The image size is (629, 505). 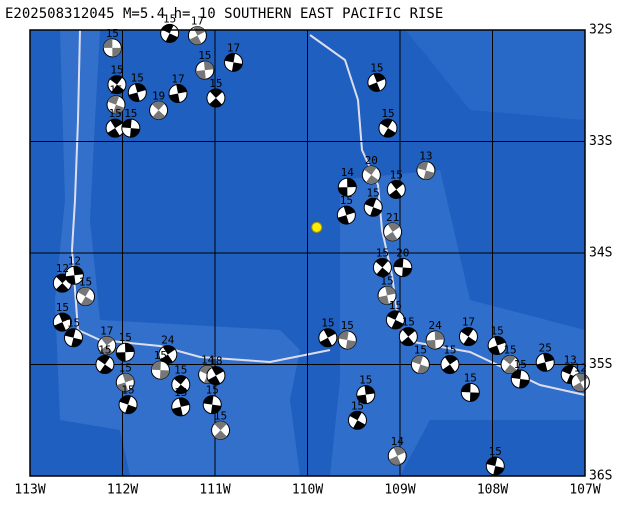 I want to click on depth-label: 25, so click(x=545, y=347).